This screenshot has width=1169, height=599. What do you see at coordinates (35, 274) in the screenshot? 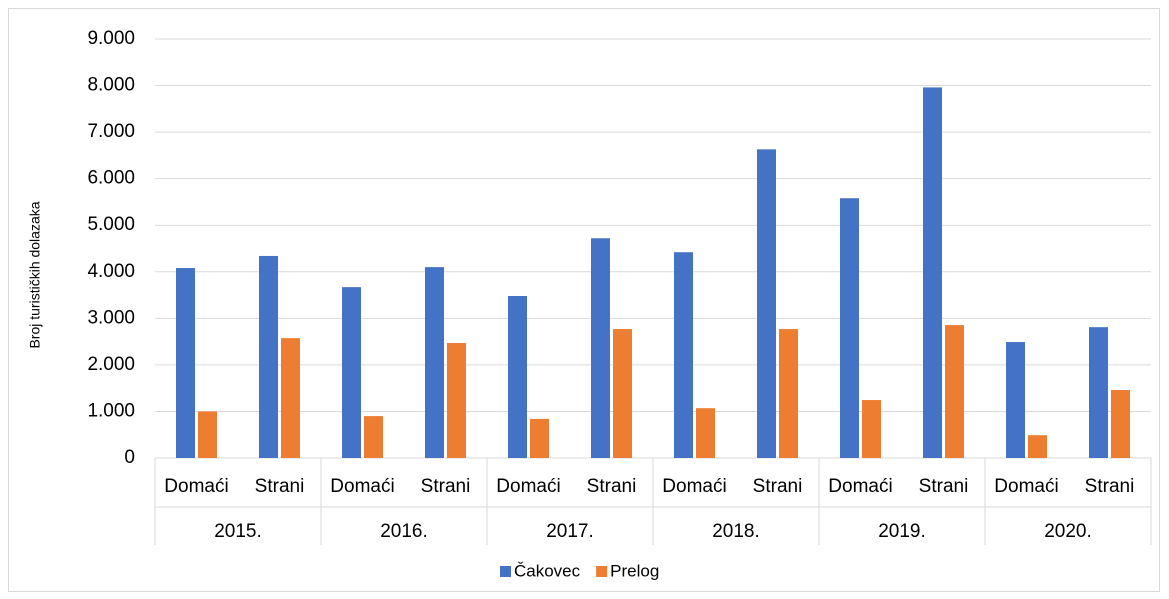
I see `y-axis-title: Broj turističkih dolazaka` at bounding box center [35, 274].